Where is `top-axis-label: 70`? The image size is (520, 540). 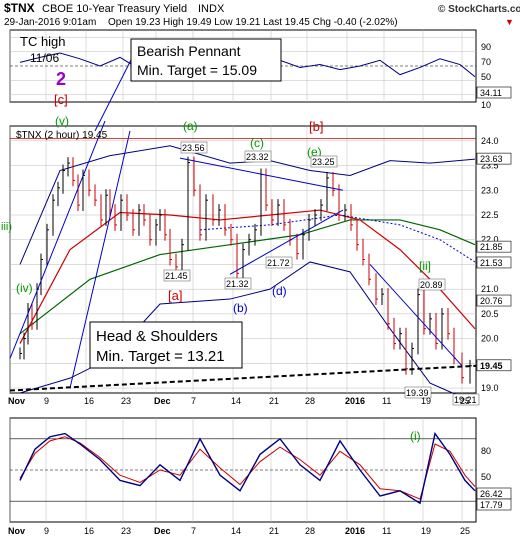 top-axis-label: 70 is located at coordinates (486, 62).